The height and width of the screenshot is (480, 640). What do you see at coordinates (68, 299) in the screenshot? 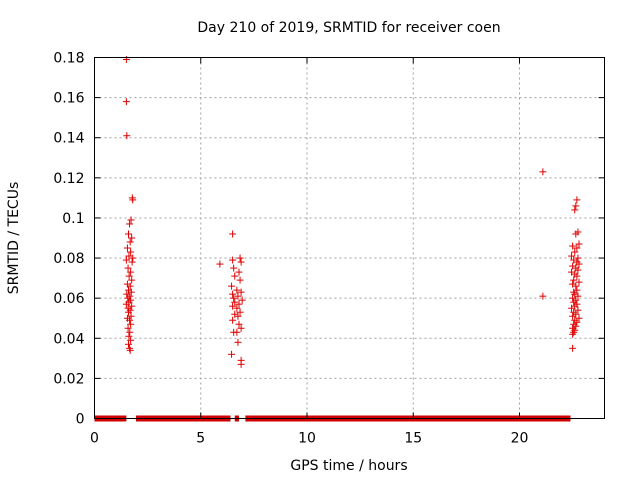
I see `y-tick-label: 0.06` at bounding box center [68, 299].